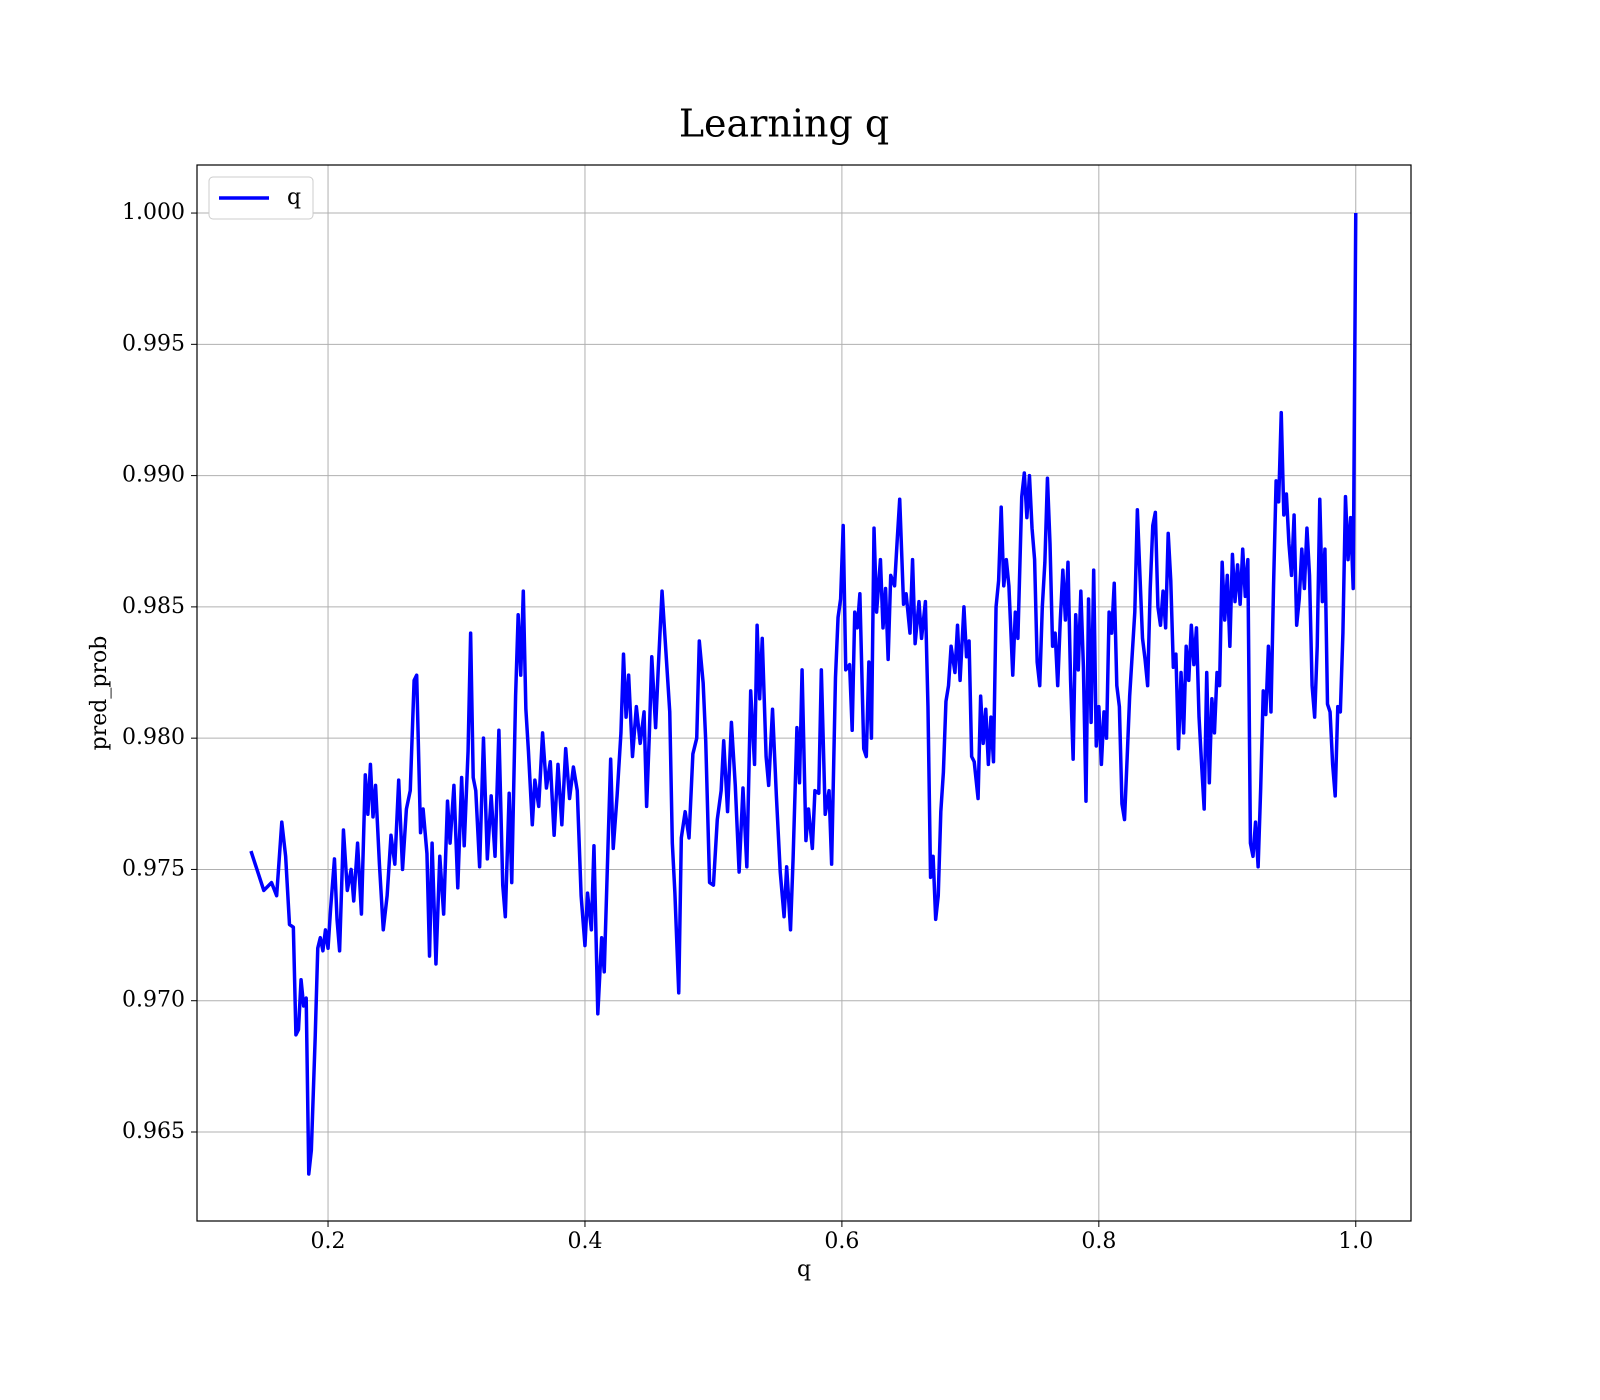 This screenshot has width=1600, height=1400. What do you see at coordinates (153, 1131) in the screenshot?
I see `y-tick-label: 0.965` at bounding box center [153, 1131].